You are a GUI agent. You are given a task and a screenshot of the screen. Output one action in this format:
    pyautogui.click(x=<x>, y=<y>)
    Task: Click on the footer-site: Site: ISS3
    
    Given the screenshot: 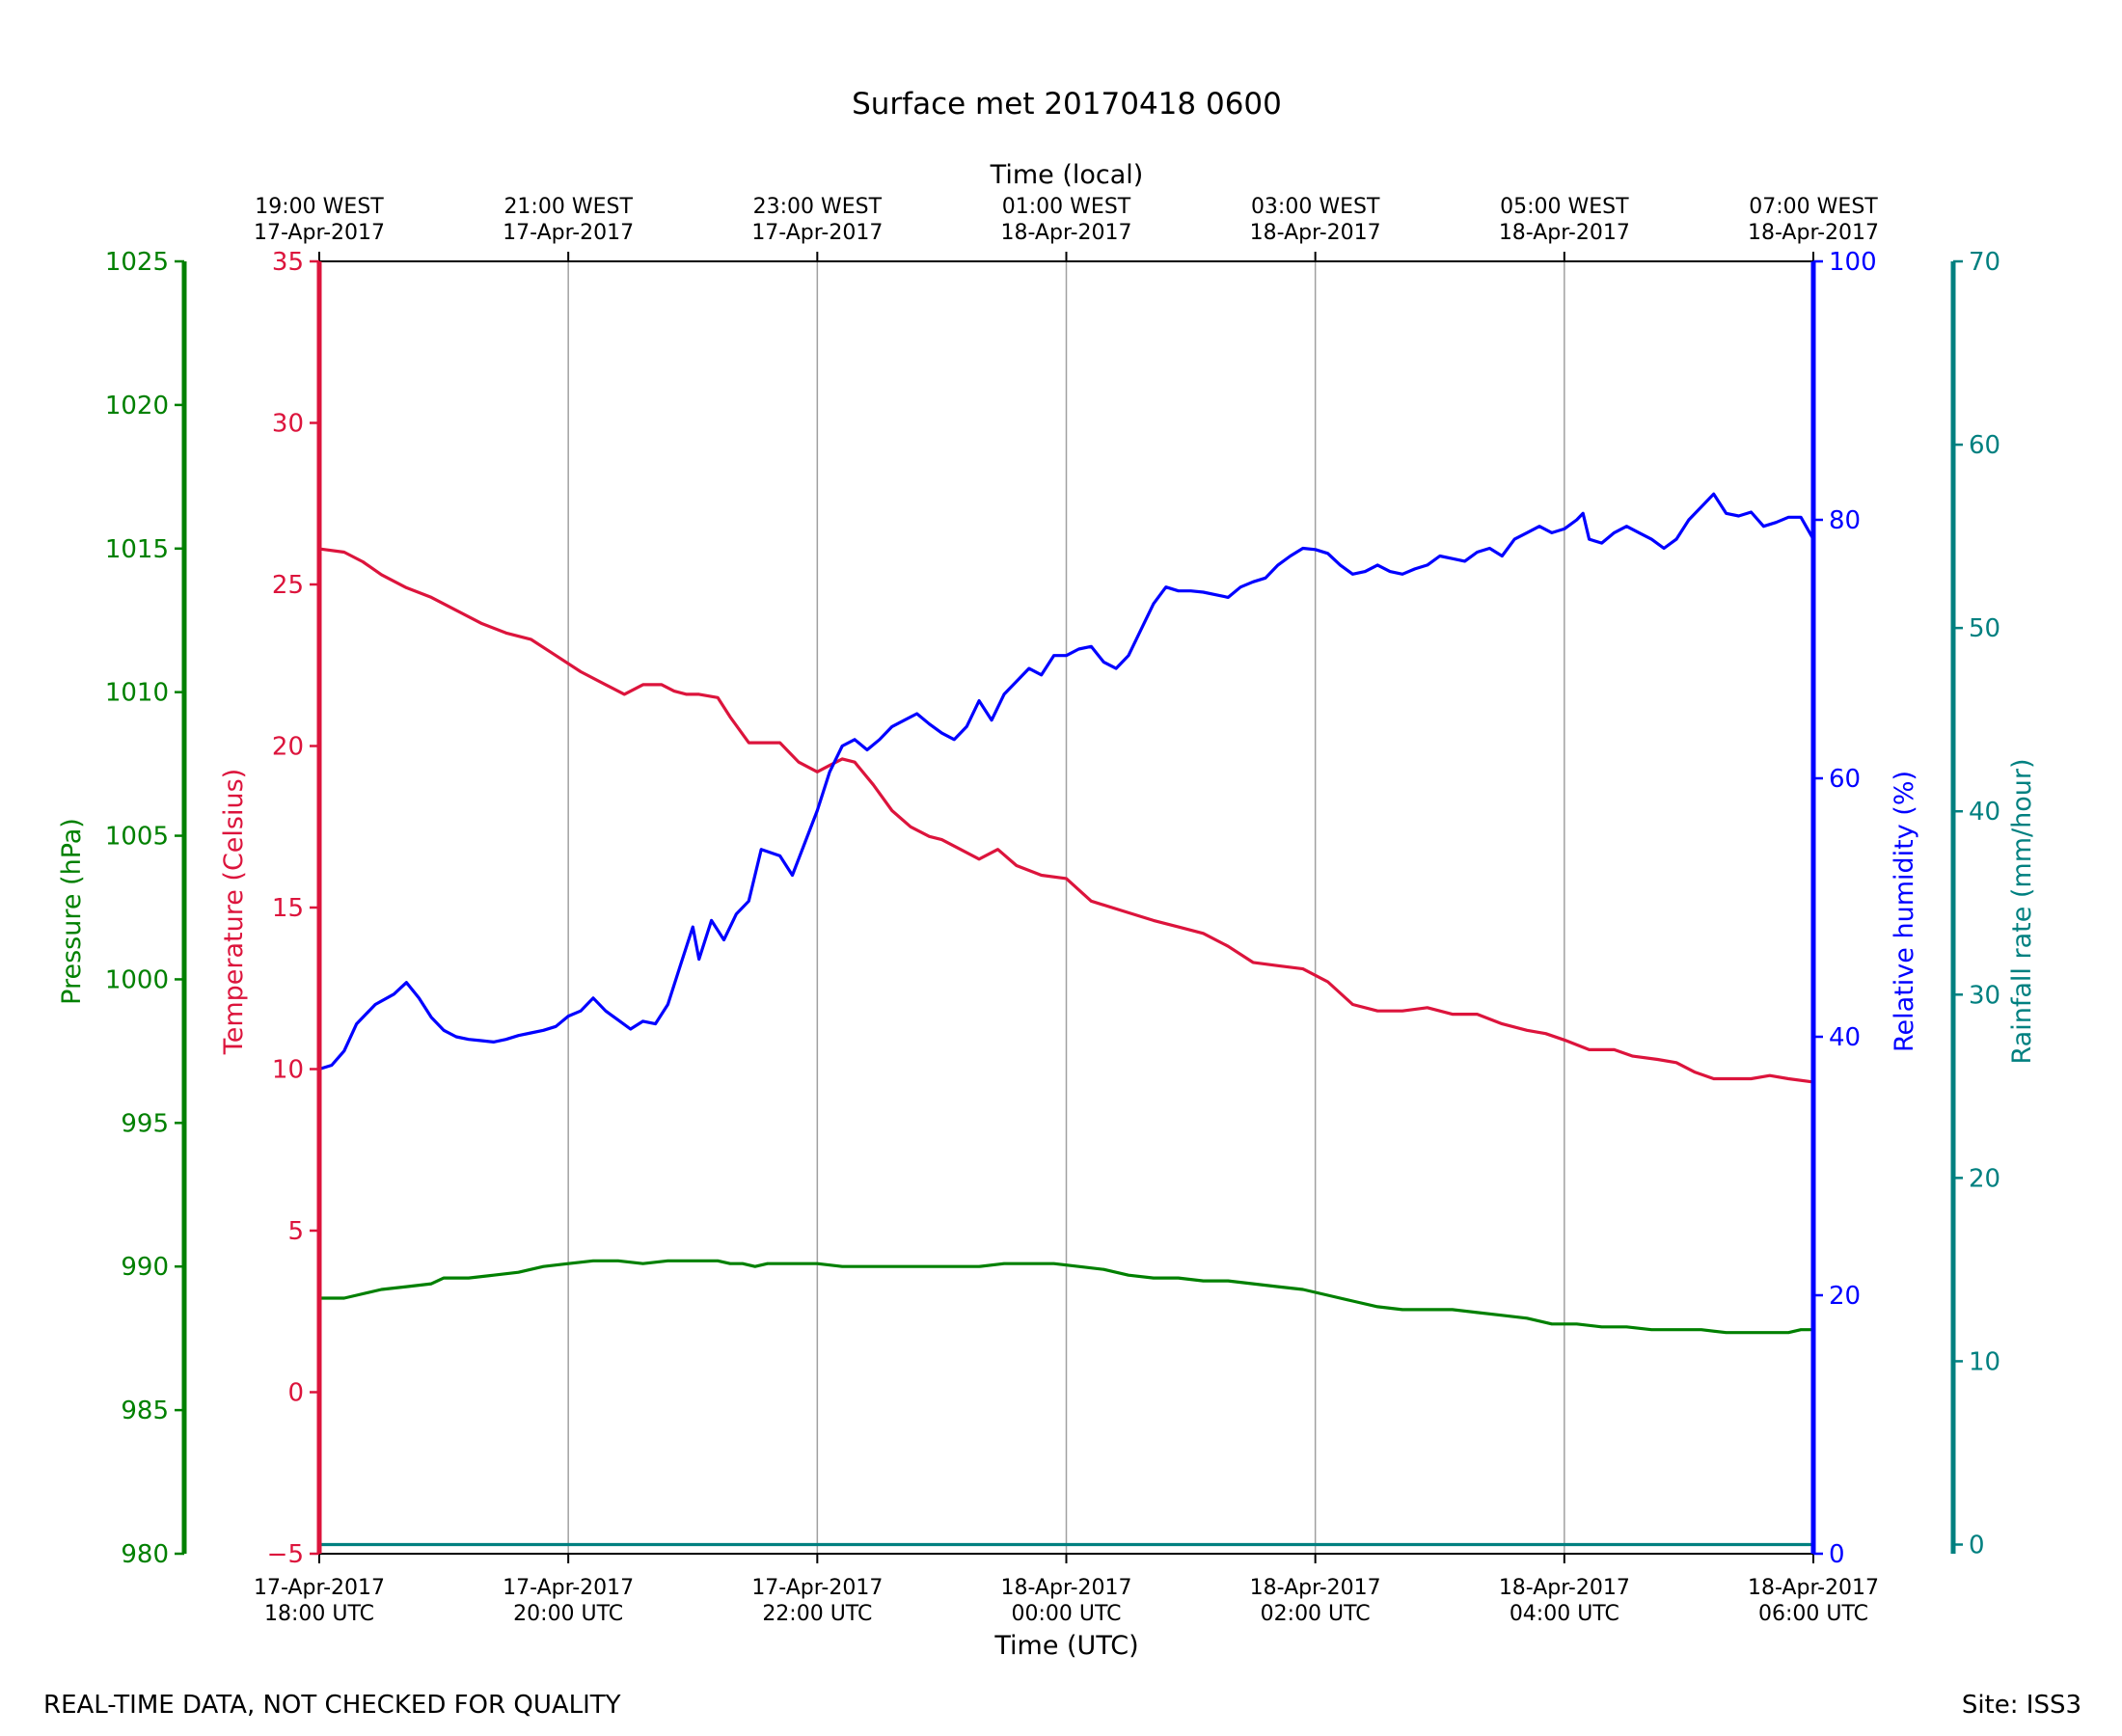 What is the action you would take?
    pyautogui.click(x=2022, y=1706)
    